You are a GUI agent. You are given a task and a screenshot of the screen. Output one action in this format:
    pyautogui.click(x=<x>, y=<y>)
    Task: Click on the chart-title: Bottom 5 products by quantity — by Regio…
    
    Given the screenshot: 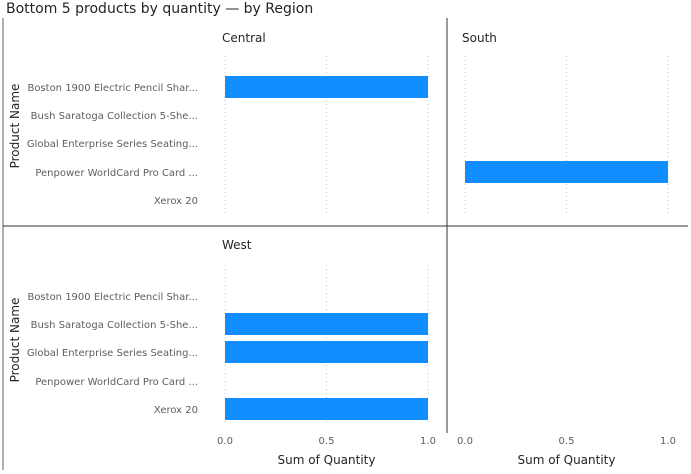 What is the action you would take?
    pyautogui.click(x=159, y=9)
    